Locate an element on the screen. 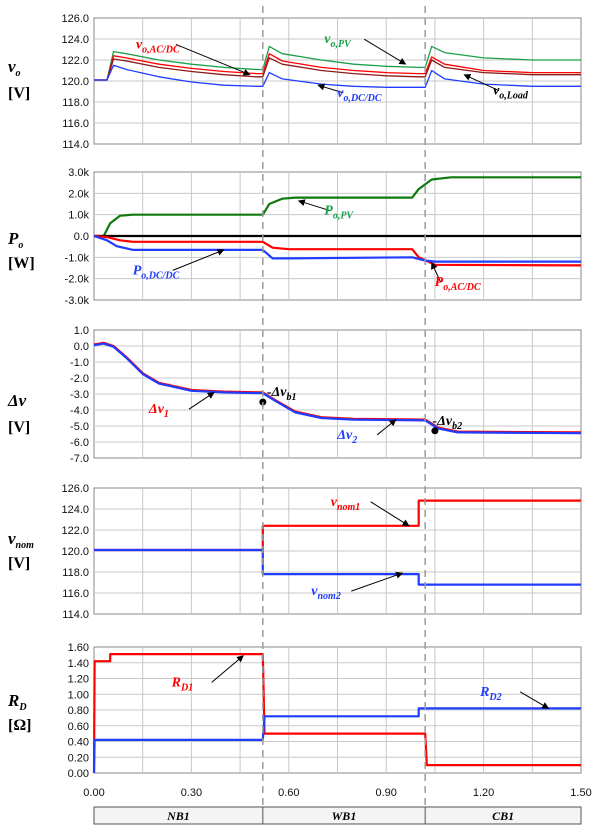 This screenshot has width=592, height=827. series-annotation: Po,DC/DC is located at coordinates (156, 272).